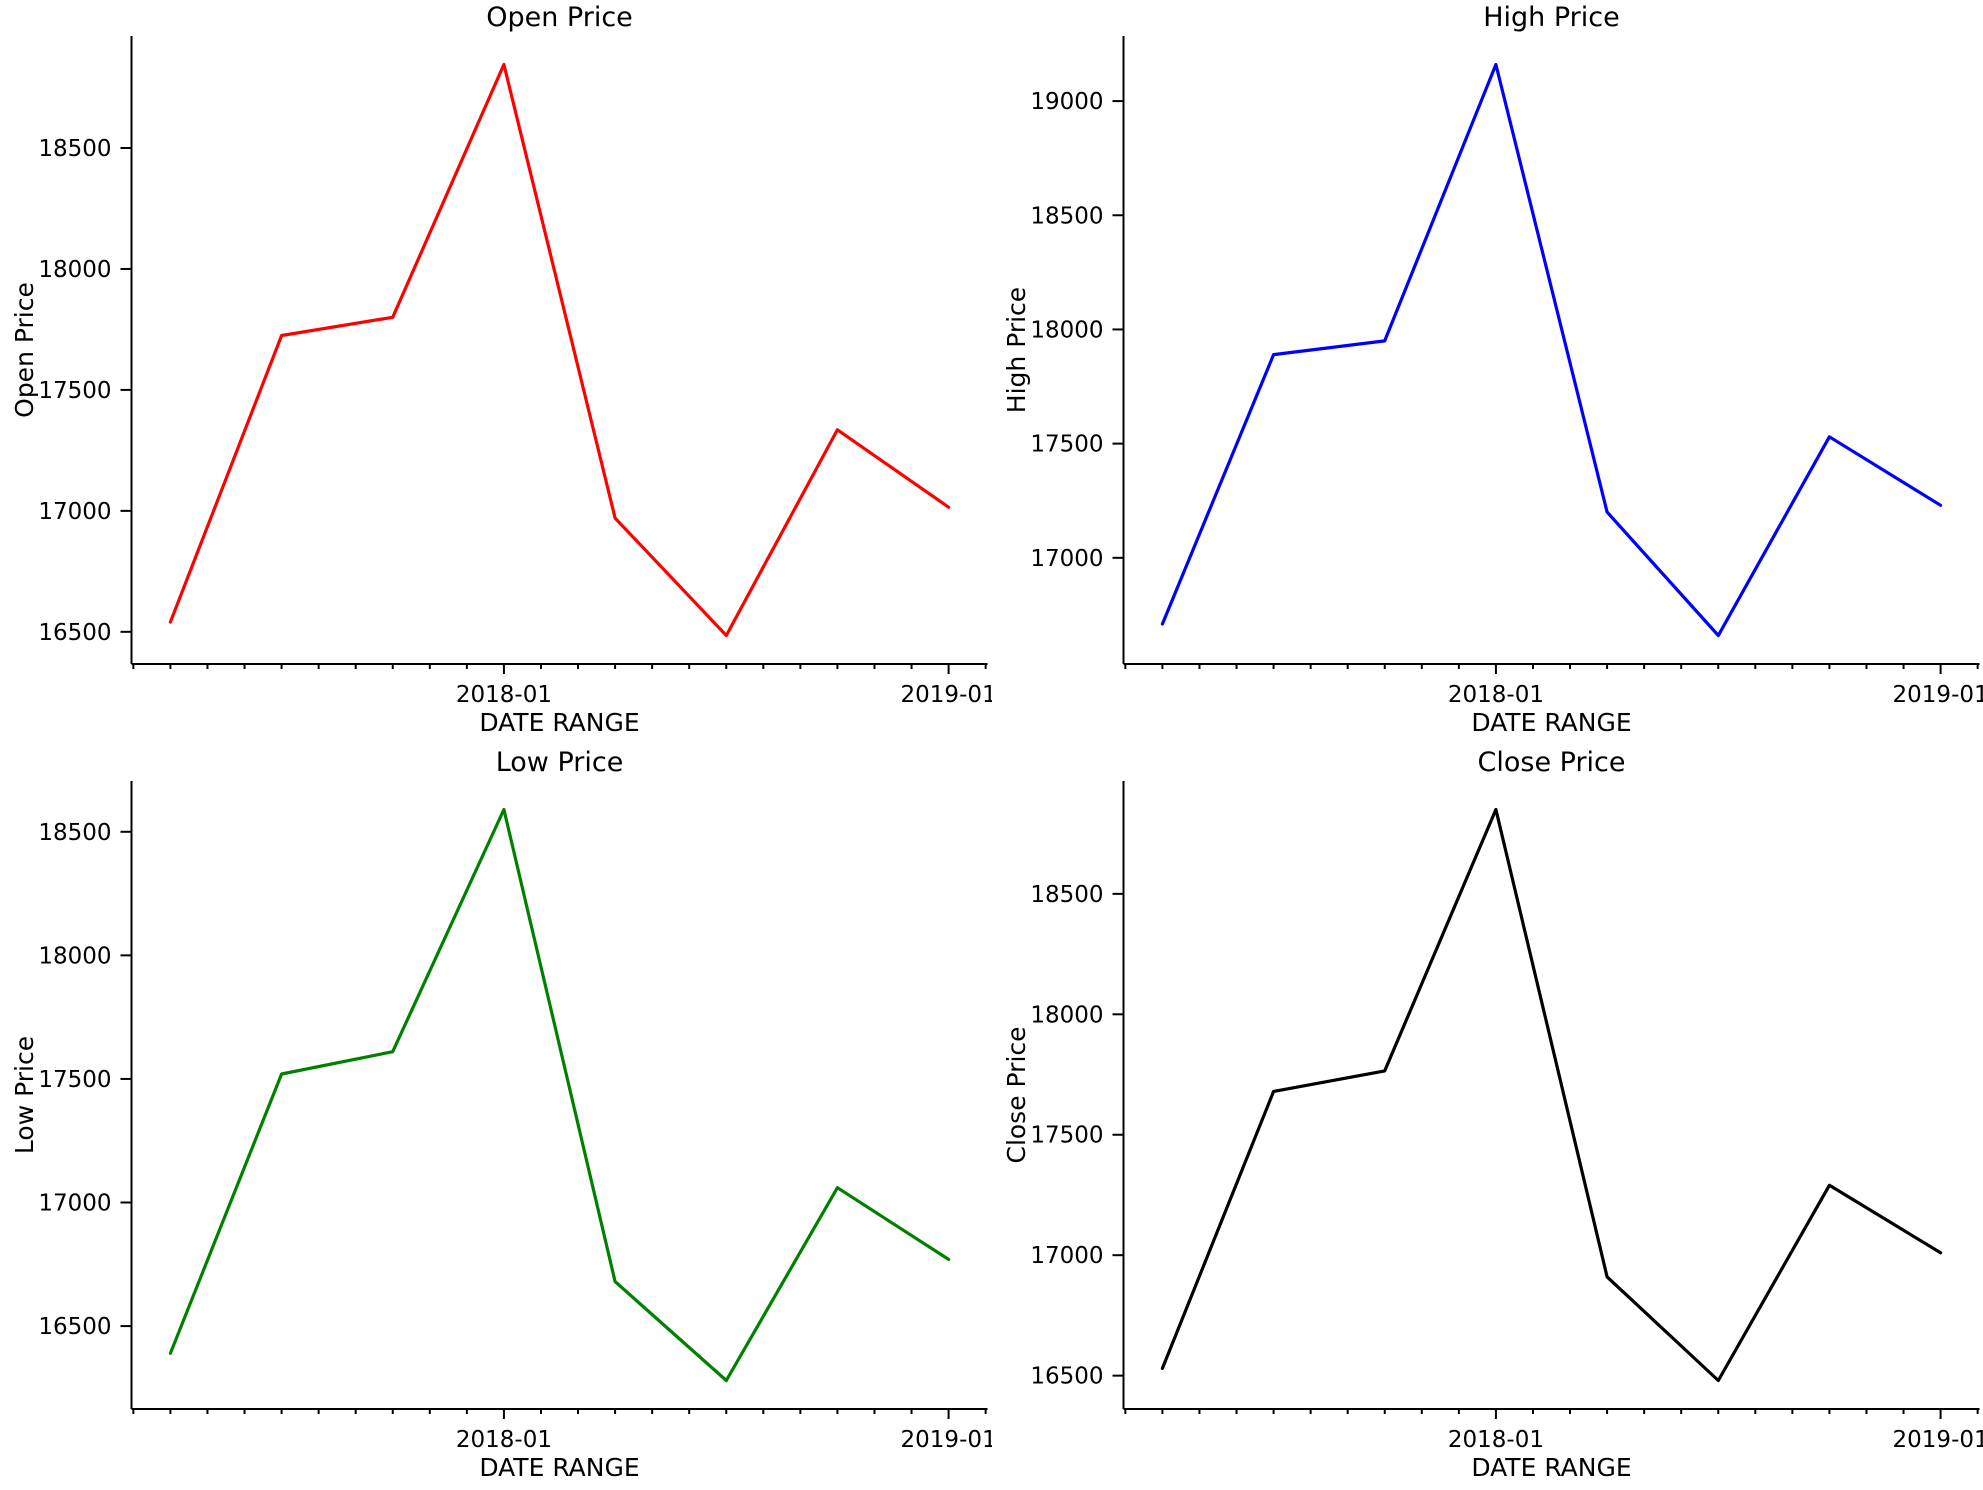 This screenshot has height=1490, width=1983. I want to click on chart-title: Close Price, so click(1551, 762).